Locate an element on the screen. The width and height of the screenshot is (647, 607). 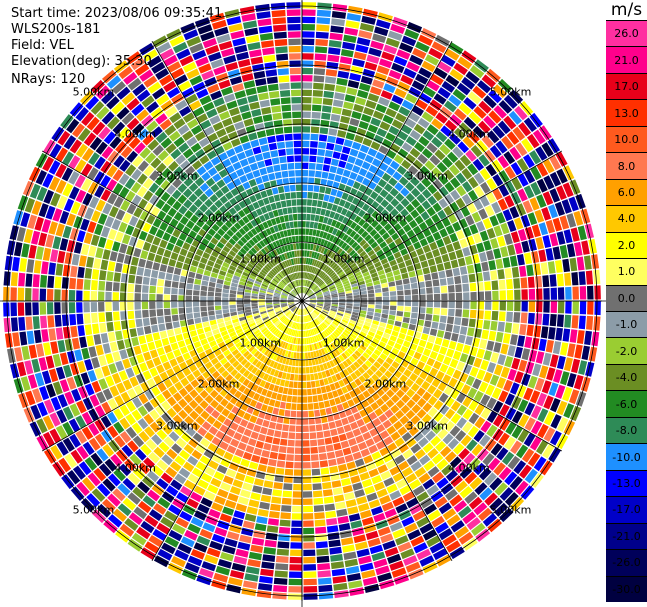
colorbar-tick-label: -6.0 is located at coordinates (626, 404).